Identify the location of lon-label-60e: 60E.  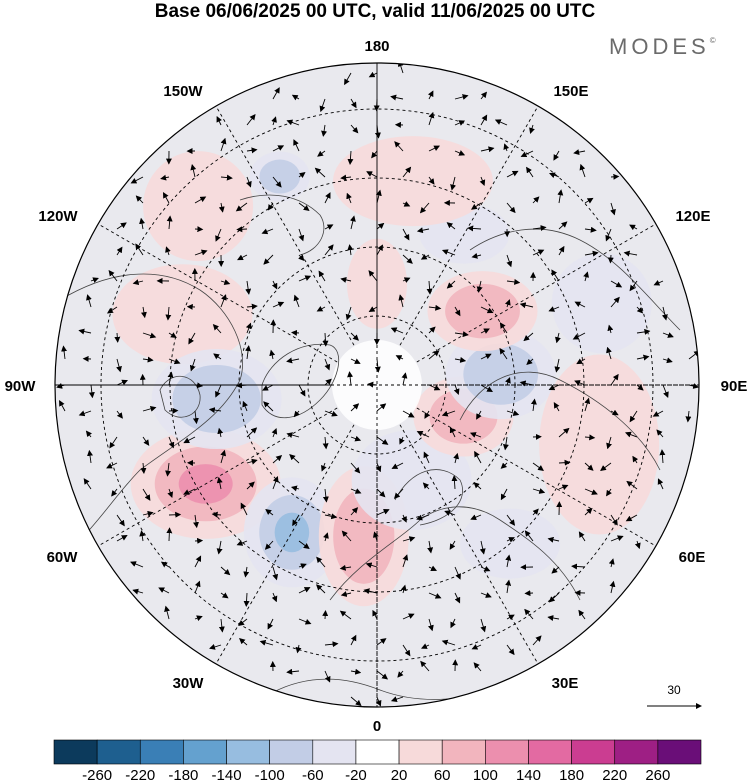
(692, 557).